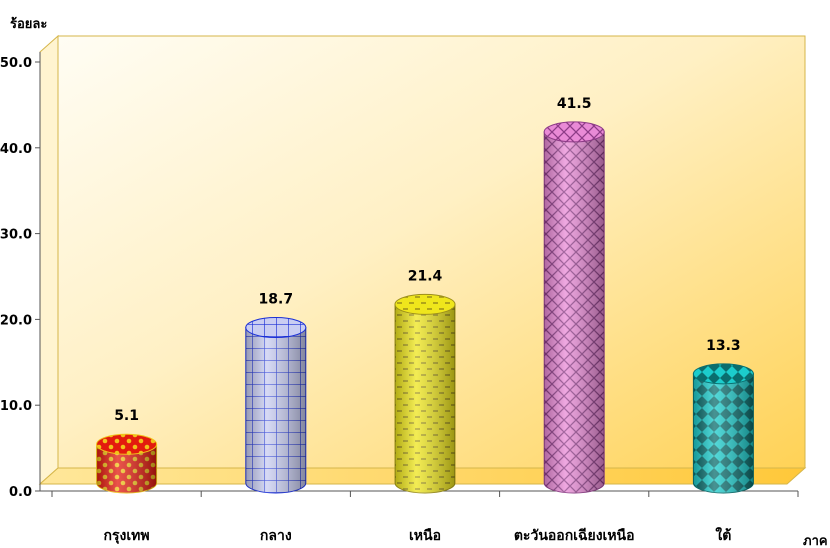 This screenshot has height=548, width=830. I want to click on x-axis-title: ภาค, so click(815, 541).